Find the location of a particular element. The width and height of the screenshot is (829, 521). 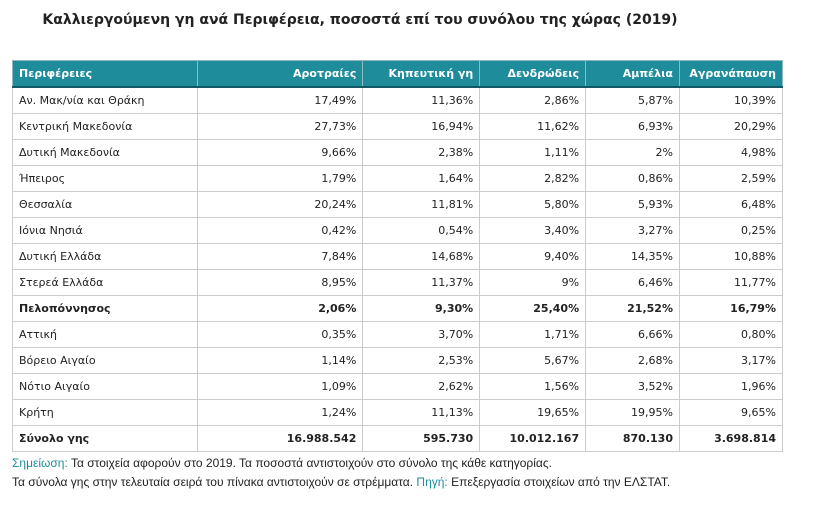

value-cell: 3,70% is located at coordinates (421, 334).